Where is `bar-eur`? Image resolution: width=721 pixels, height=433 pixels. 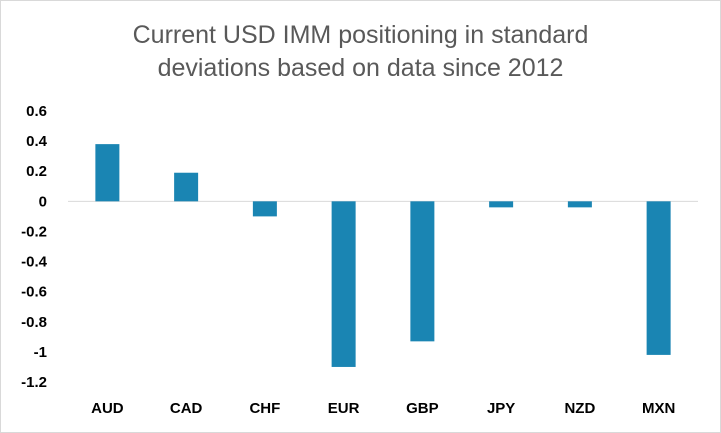
bar-eur is located at coordinates (343, 284).